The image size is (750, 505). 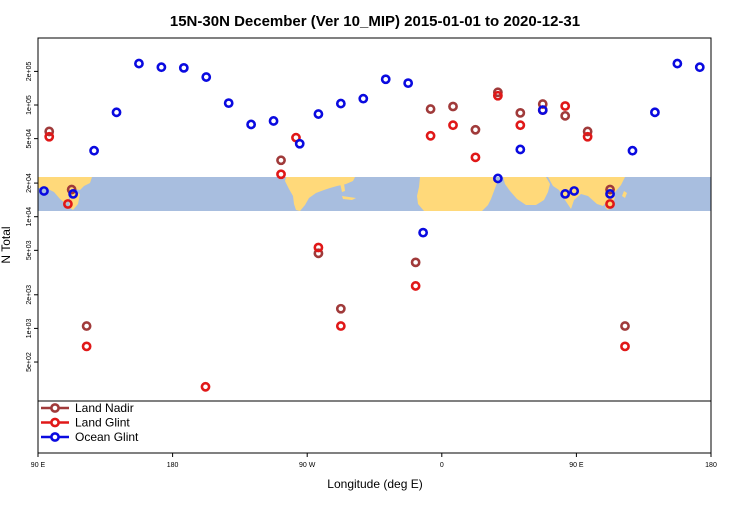 What do you see at coordinates (457, 194) in the screenshot?
I see `map-land-africa` at bounding box center [457, 194].